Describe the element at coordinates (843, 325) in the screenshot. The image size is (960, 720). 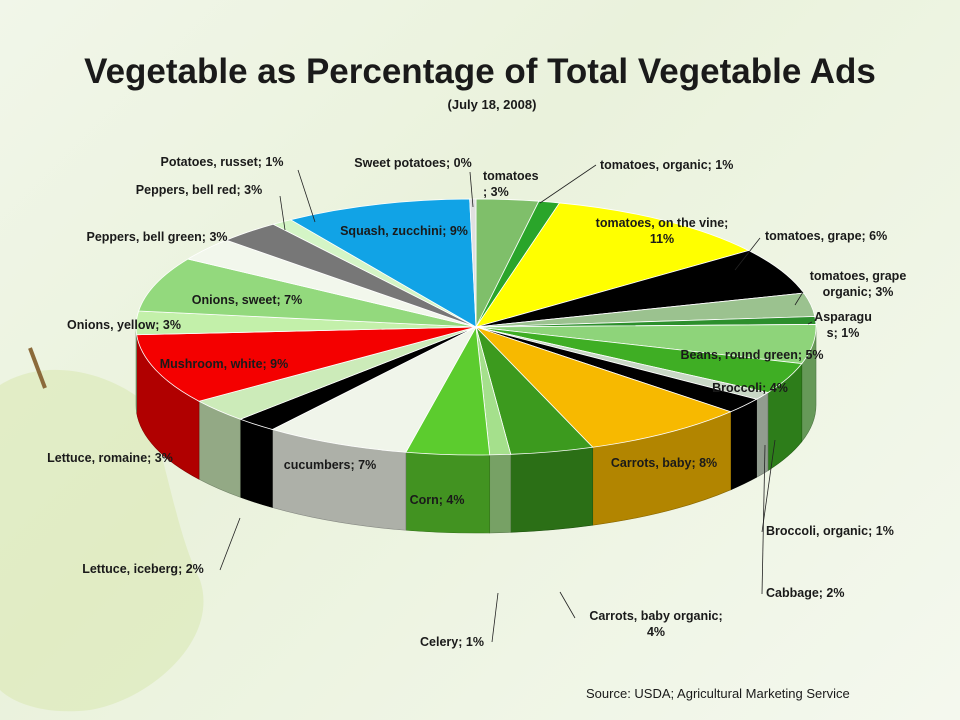
I see `label-asparagus: Asparagu s; 1%` at that location.